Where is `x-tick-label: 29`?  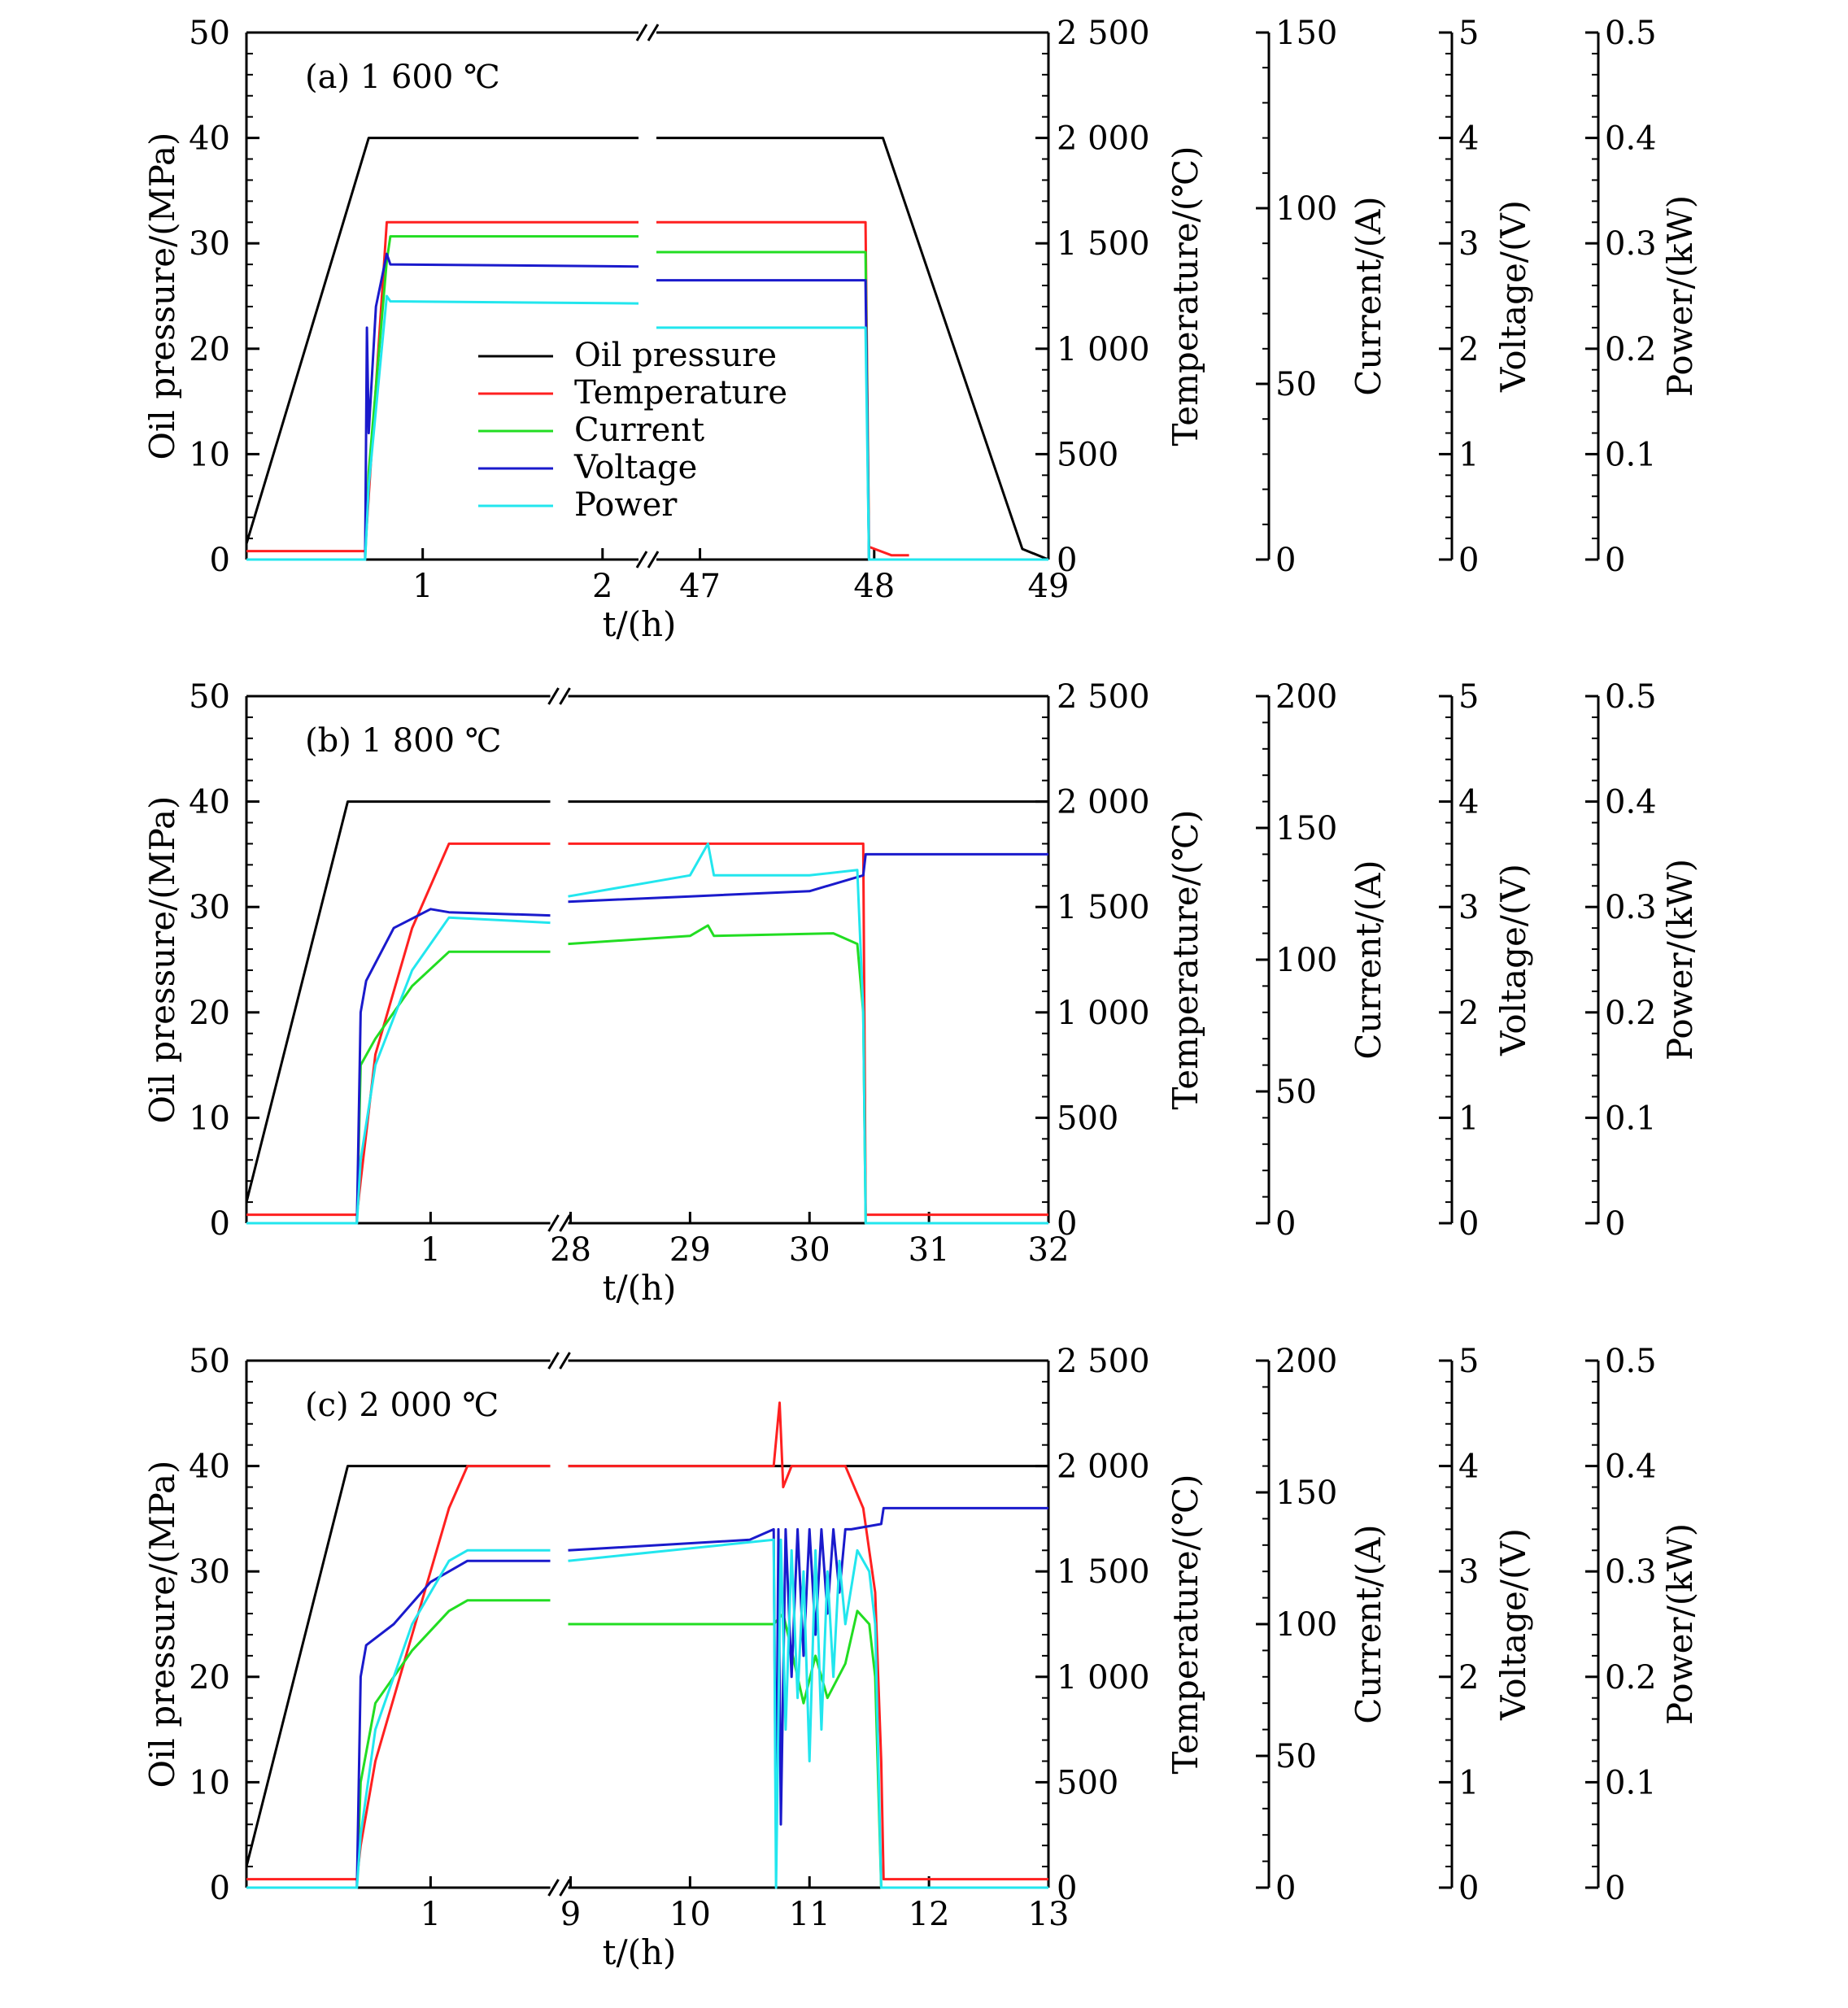
x-tick-label: 29 is located at coordinates (690, 1250).